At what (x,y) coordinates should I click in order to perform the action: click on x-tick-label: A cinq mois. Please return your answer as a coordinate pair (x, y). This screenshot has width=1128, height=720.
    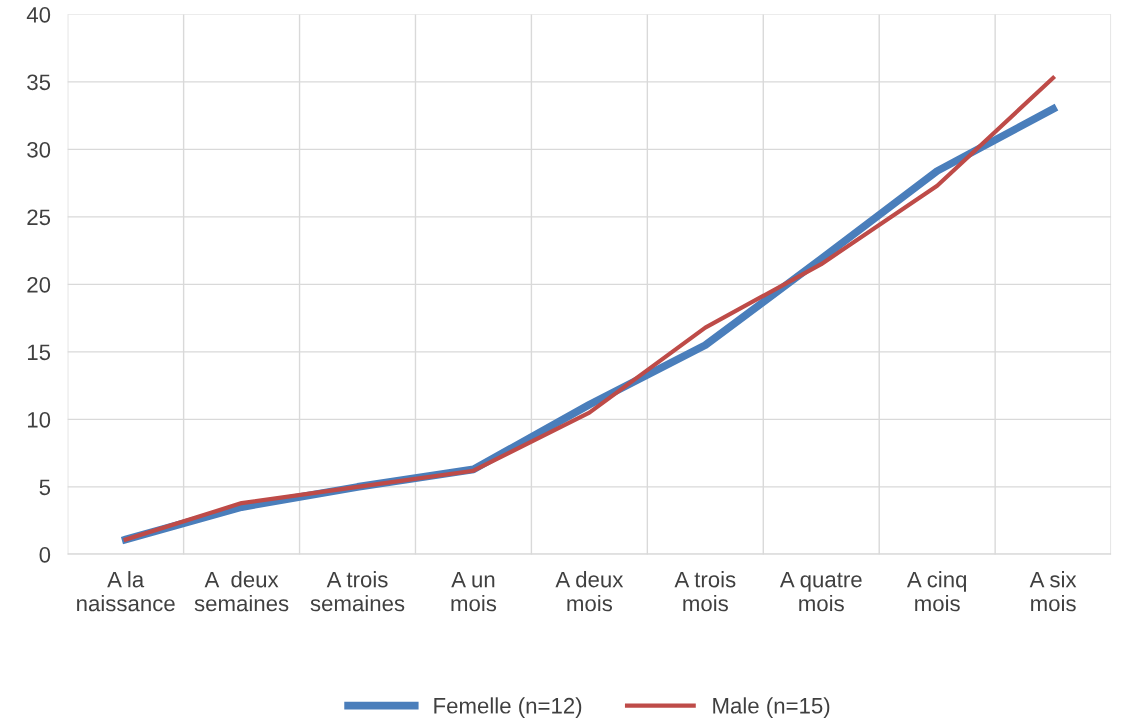
    Looking at the image, I should click on (936, 591).